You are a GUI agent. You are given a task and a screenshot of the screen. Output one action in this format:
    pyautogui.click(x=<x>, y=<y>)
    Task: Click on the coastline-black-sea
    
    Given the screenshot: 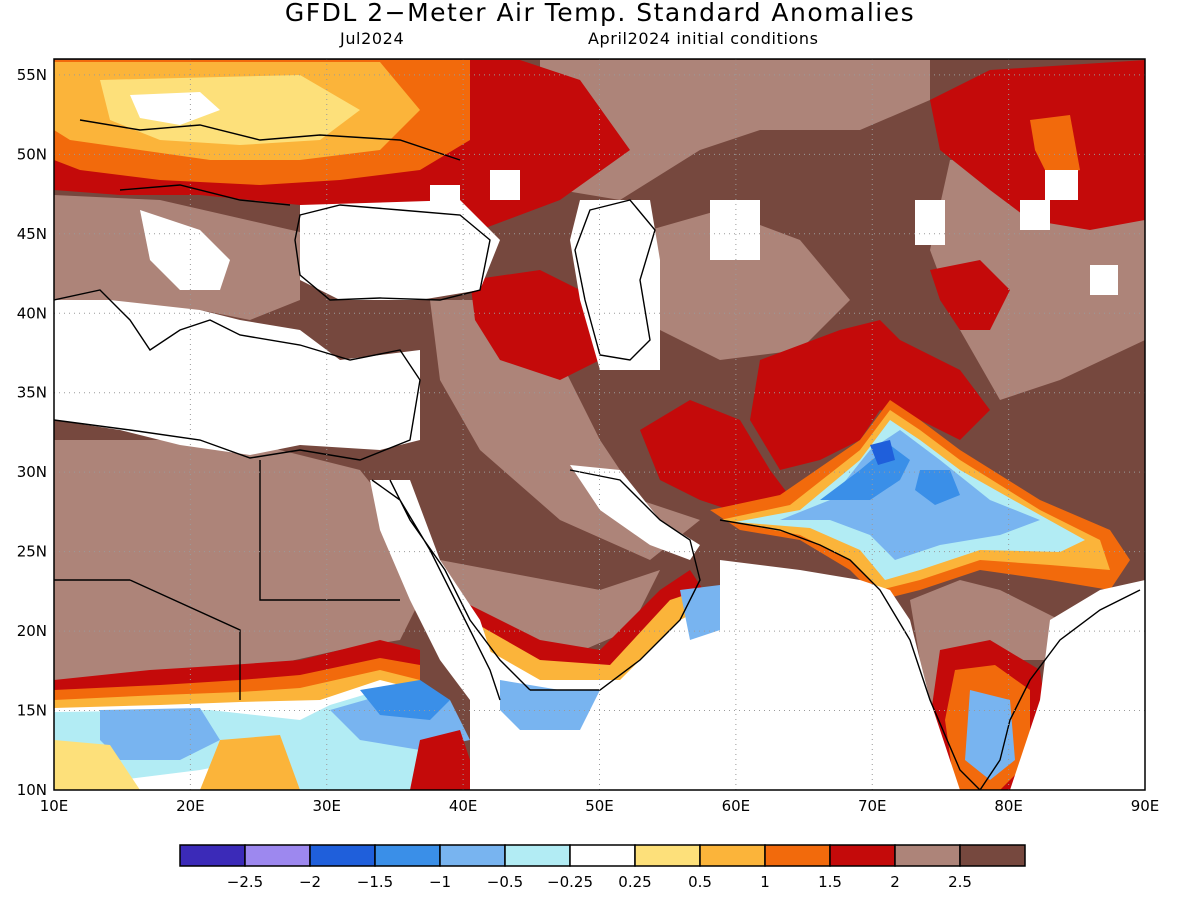 What is the action you would take?
    pyautogui.click(x=392, y=252)
    